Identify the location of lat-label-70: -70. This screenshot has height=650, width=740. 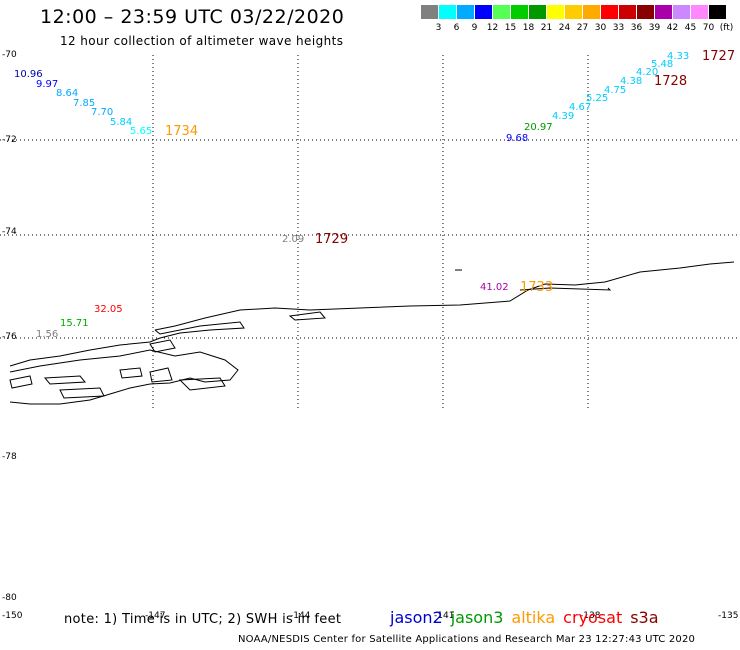
(9, 55).